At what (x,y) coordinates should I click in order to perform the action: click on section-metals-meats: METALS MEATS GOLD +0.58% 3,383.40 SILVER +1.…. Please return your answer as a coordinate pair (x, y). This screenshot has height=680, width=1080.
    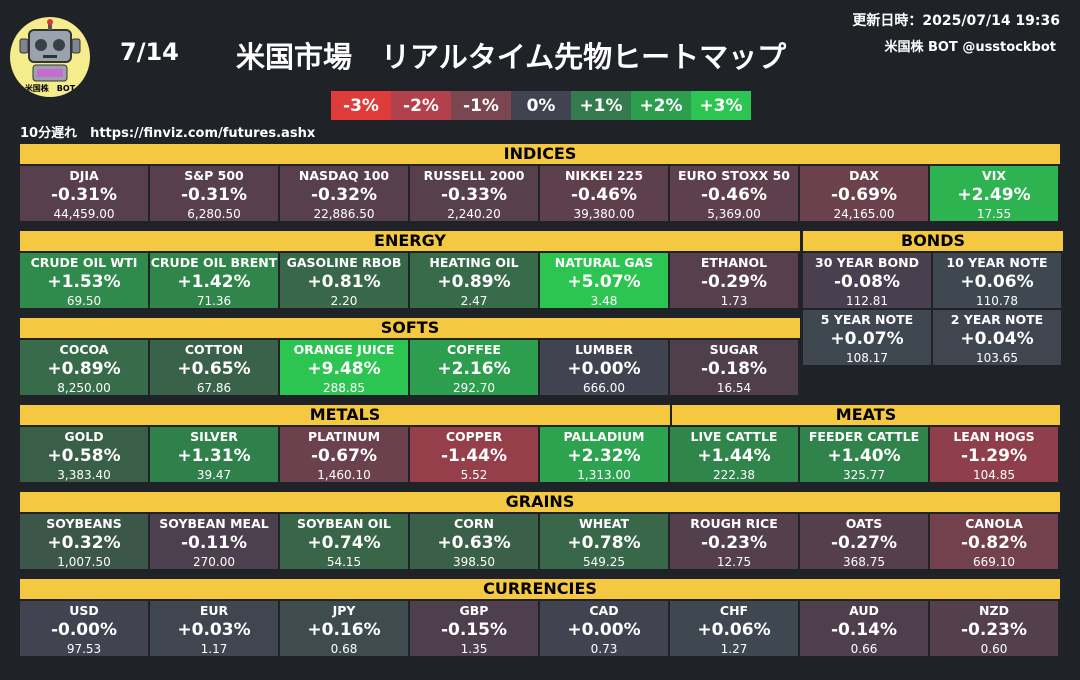
    Looking at the image, I should click on (540, 444).